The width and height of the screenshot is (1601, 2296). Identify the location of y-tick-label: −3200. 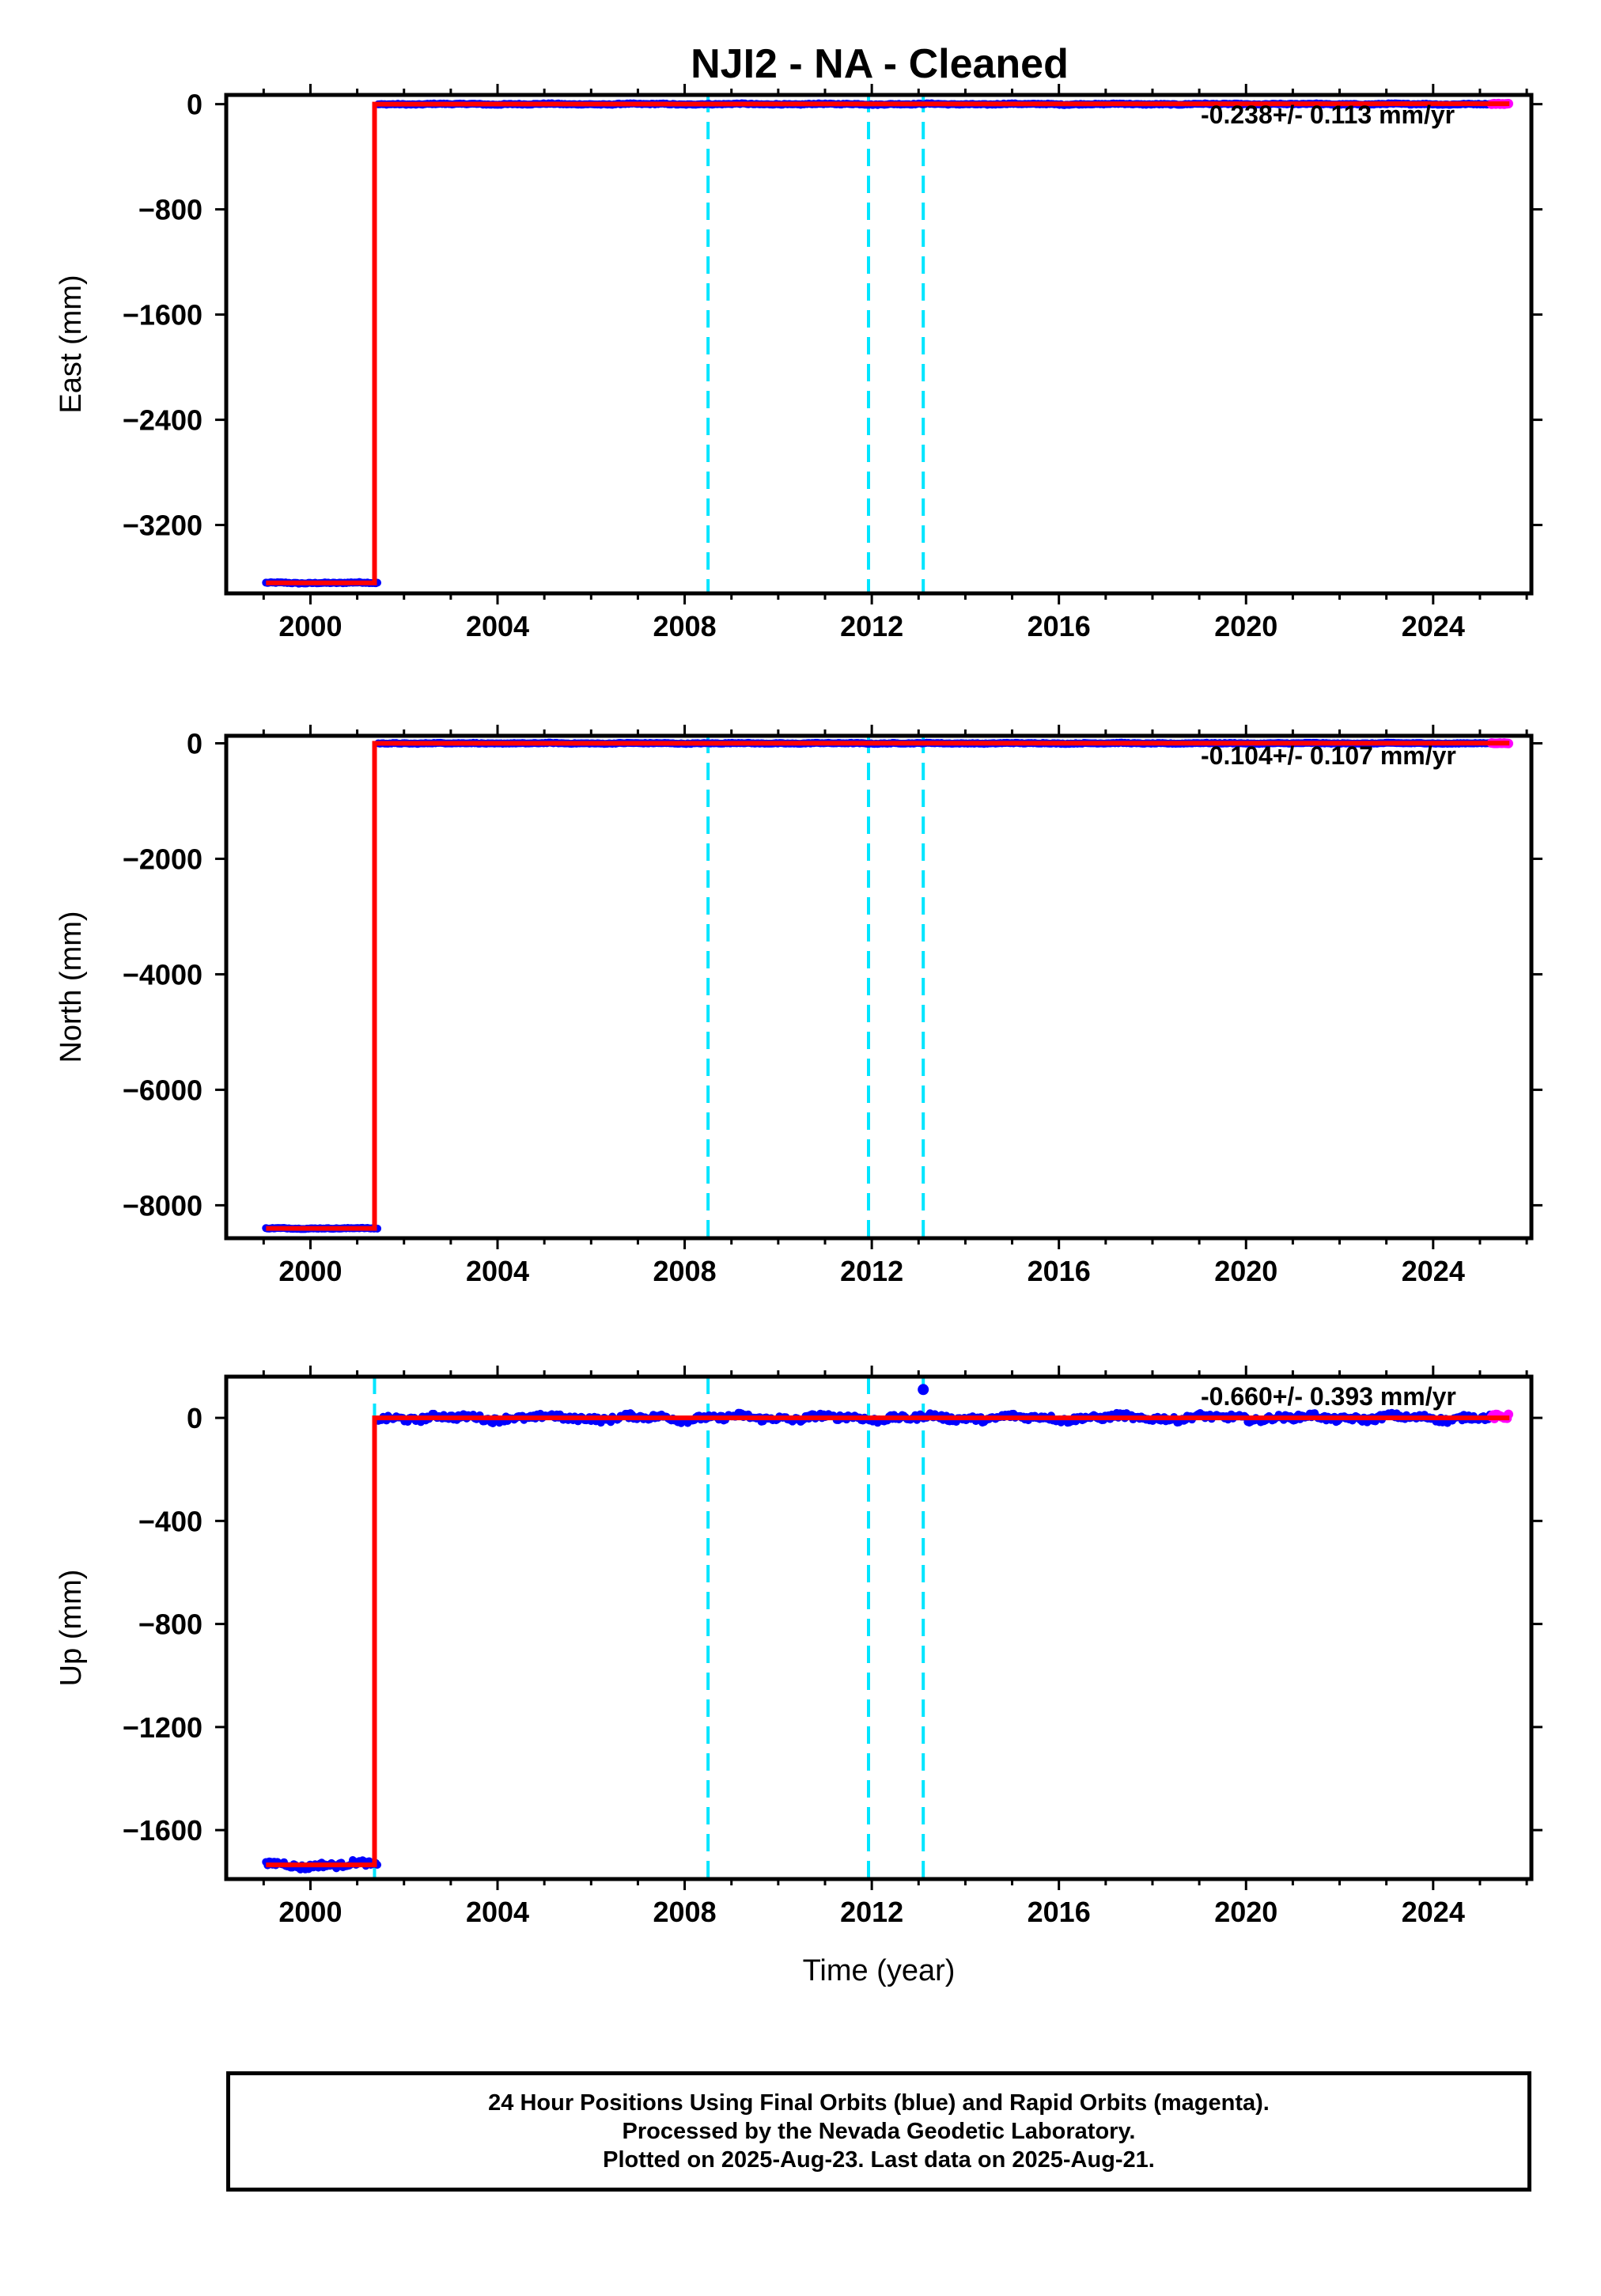
(163, 526).